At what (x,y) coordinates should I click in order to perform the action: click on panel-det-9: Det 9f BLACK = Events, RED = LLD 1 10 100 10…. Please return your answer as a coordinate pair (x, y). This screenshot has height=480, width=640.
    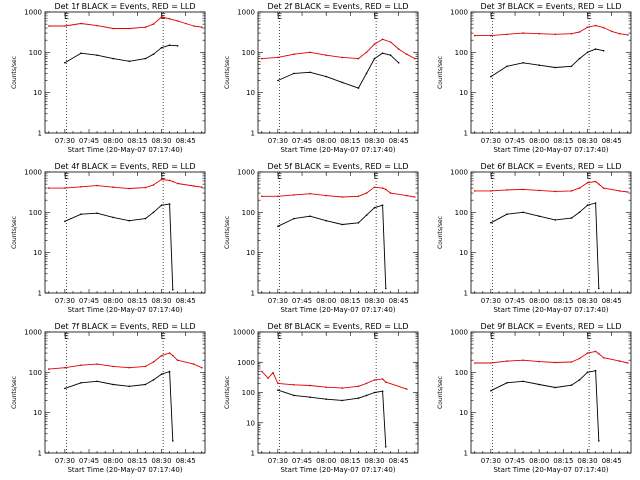
    Looking at the image, I should click on (534, 398).